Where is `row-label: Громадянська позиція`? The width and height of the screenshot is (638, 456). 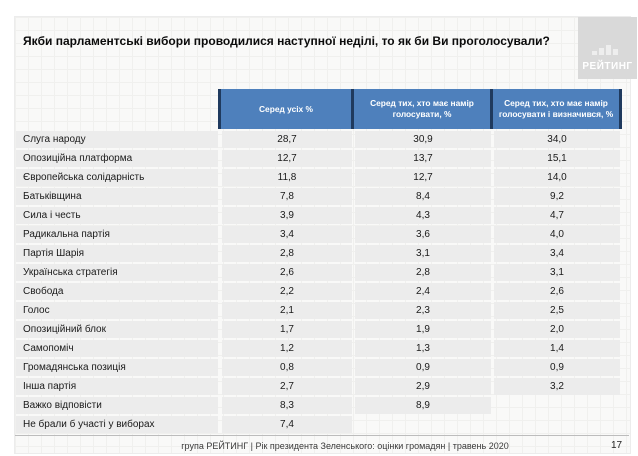
row-label: Громадянська позиція is located at coordinates (117, 367).